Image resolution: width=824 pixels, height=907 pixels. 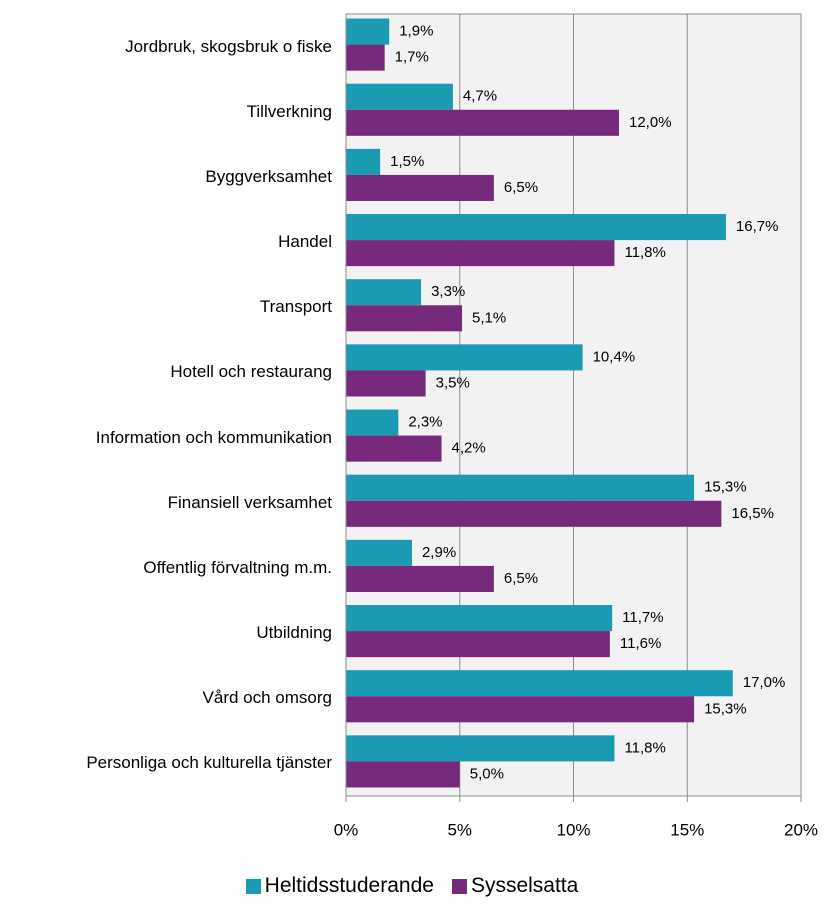 What do you see at coordinates (489, 317) in the screenshot?
I see `data-label: 5,1%` at bounding box center [489, 317].